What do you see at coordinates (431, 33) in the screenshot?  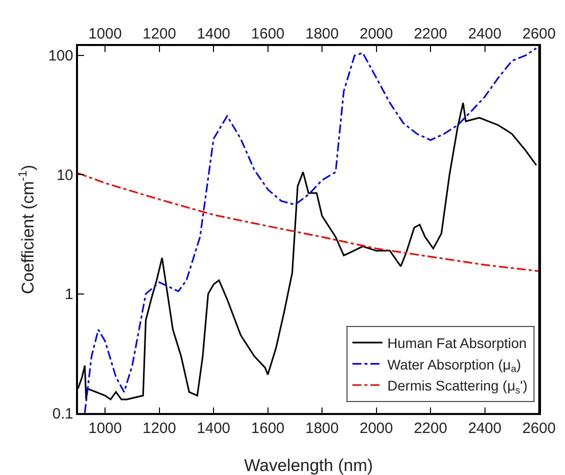 I see `x-tick-label: 2200` at bounding box center [431, 33].